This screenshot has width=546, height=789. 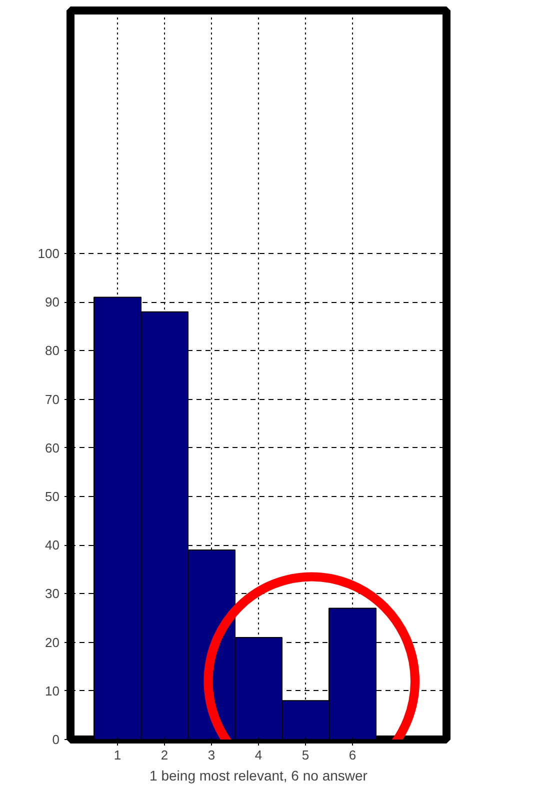 What do you see at coordinates (306, 755) in the screenshot?
I see `x-tick-label: 5` at bounding box center [306, 755].